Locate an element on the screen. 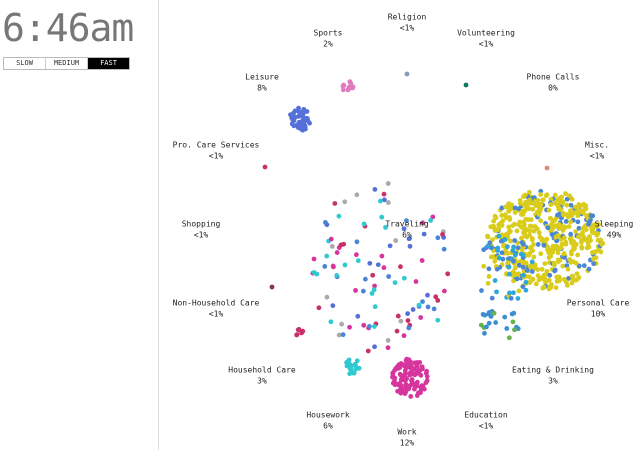 The height and width of the screenshot is (458, 640). activity-label: Shopping is located at coordinates (201, 224).